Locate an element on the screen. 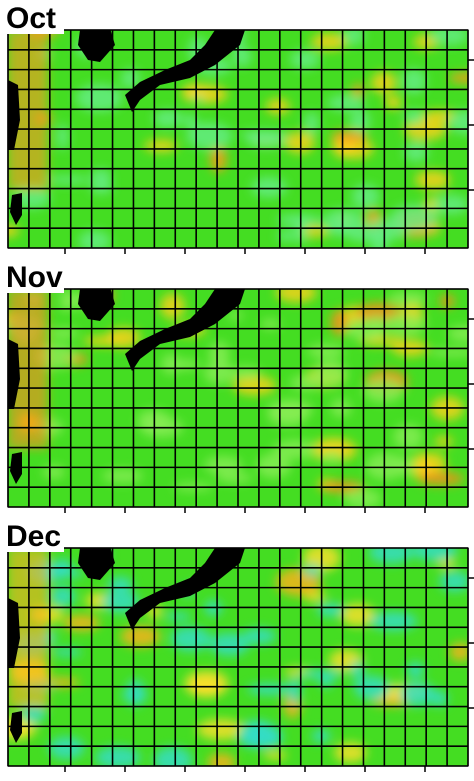  panel-label: Dec is located at coordinates (33, 536).